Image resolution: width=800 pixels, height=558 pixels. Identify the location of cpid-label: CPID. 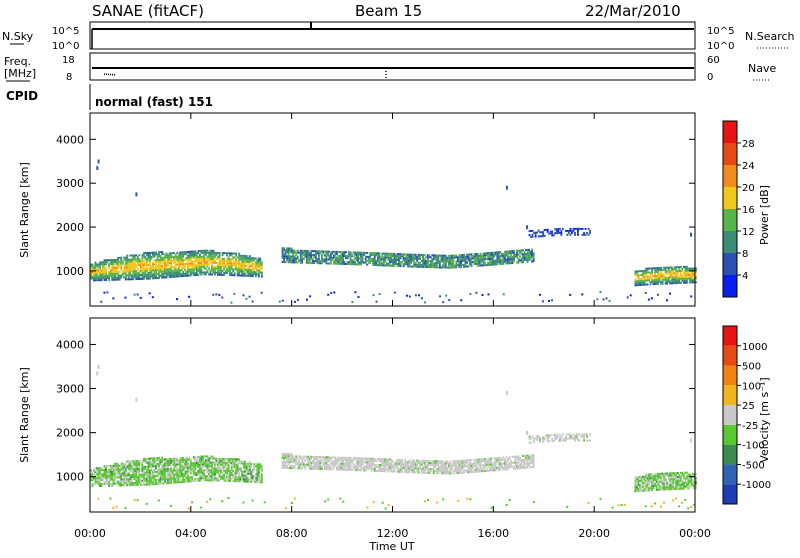
(22, 96).